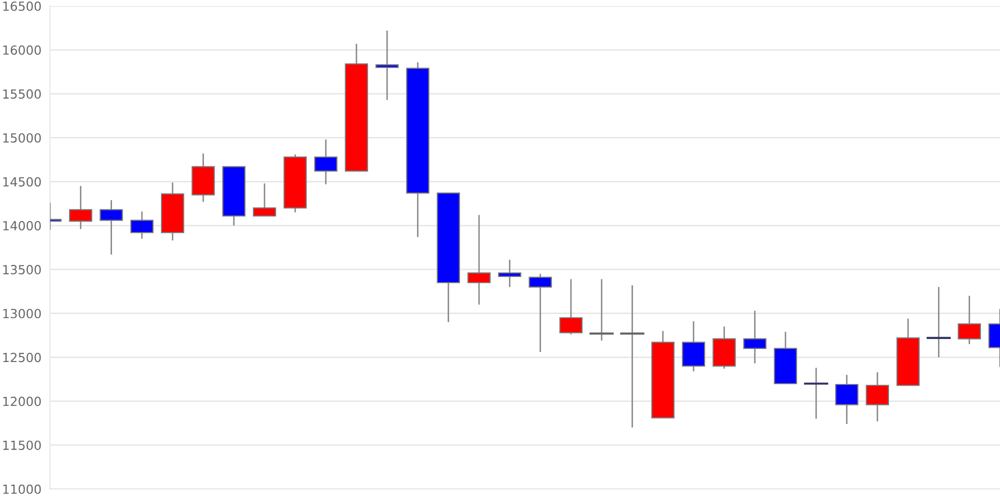  What do you see at coordinates (22, 182) in the screenshot?
I see `y-tick-label: 14500` at bounding box center [22, 182].